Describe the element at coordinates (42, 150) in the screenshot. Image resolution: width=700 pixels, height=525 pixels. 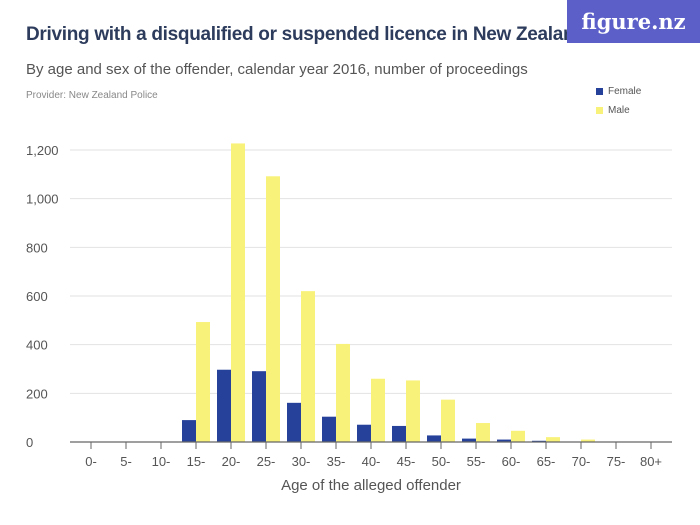
I see `y-tick-label: 1,200` at that location.